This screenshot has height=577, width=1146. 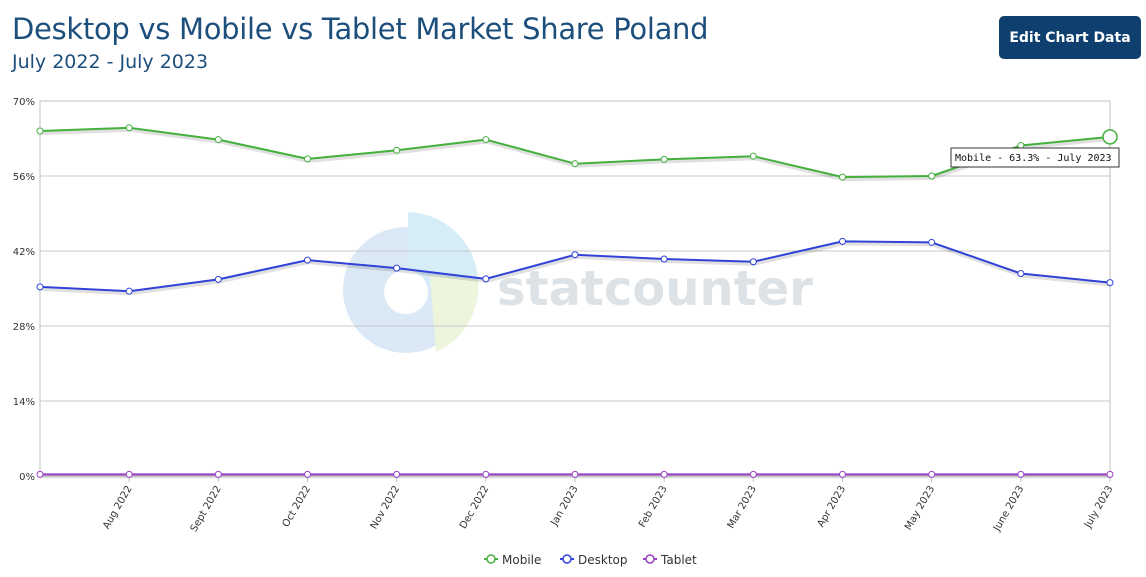 What do you see at coordinates (27, 477) in the screenshot?
I see `y-tick-label: 0%` at bounding box center [27, 477].